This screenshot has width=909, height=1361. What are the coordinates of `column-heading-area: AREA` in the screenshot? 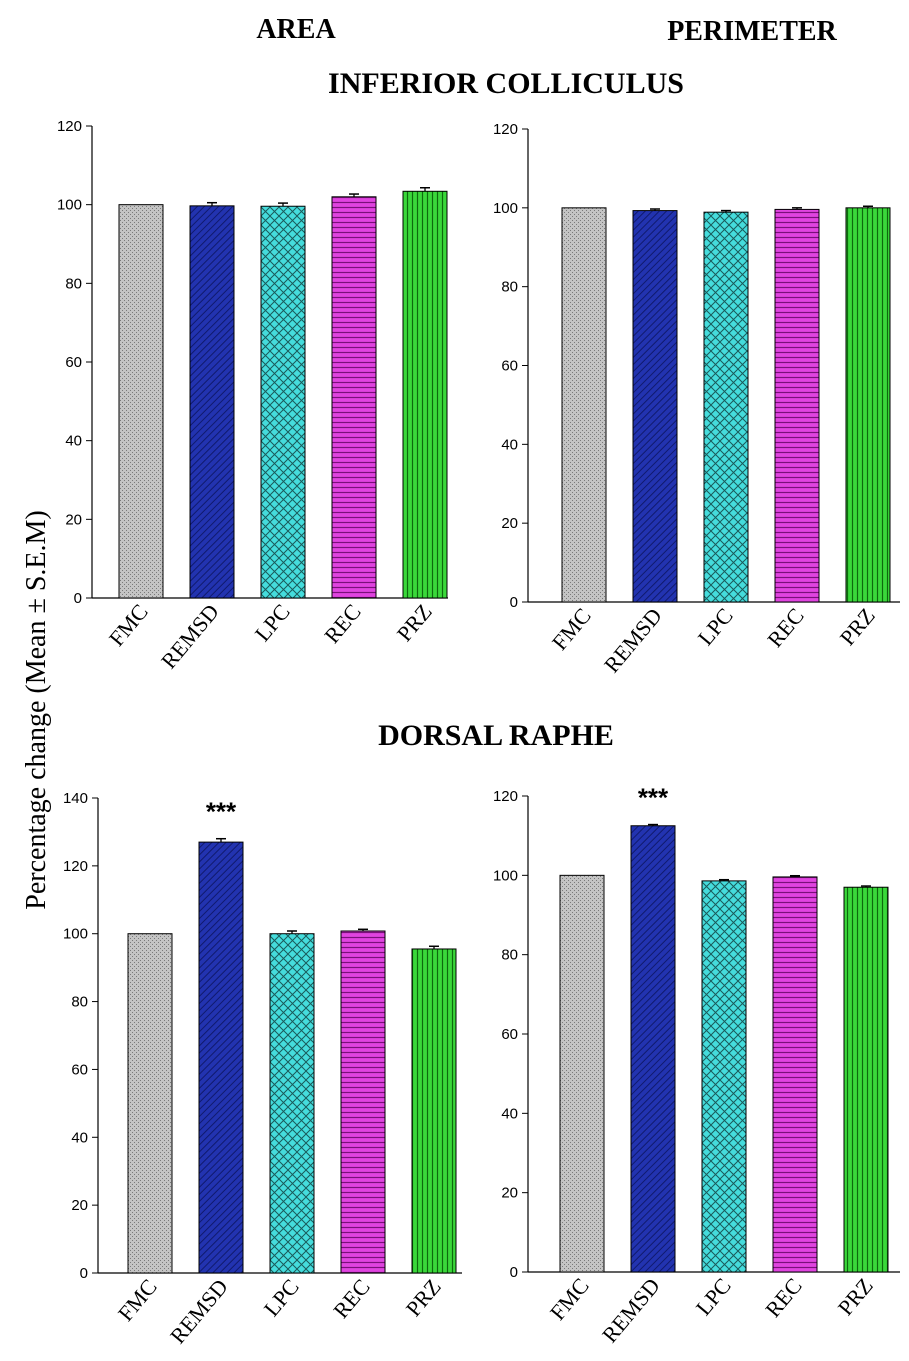 It's located at (296, 29).